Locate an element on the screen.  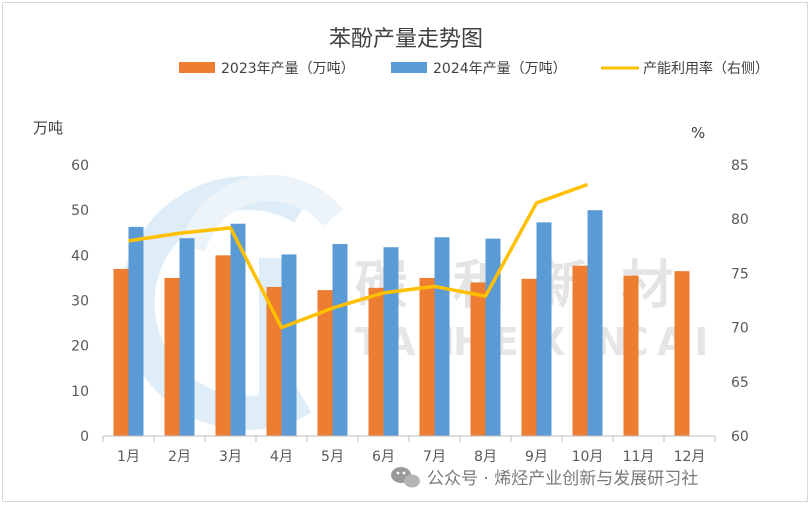
y-left-tick-label: 30 is located at coordinates (80, 302).